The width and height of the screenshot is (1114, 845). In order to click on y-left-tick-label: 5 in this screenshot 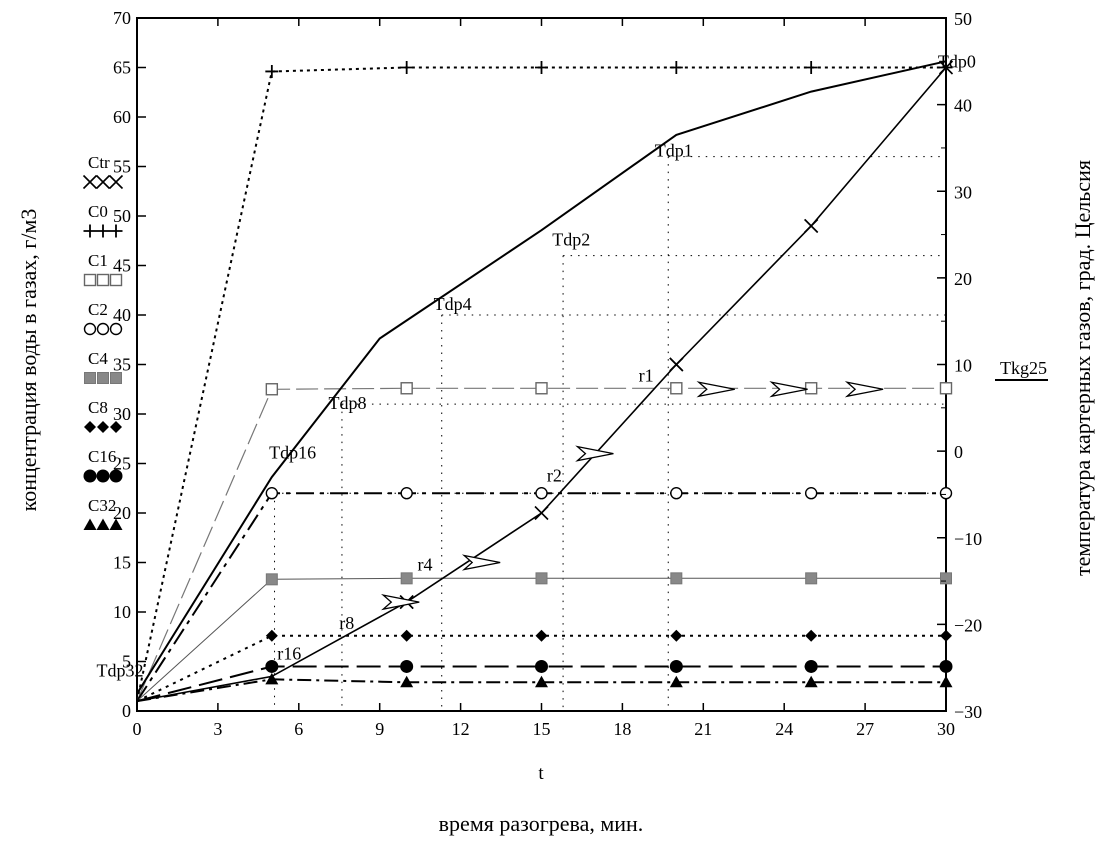, I will do `click(126, 662)`.